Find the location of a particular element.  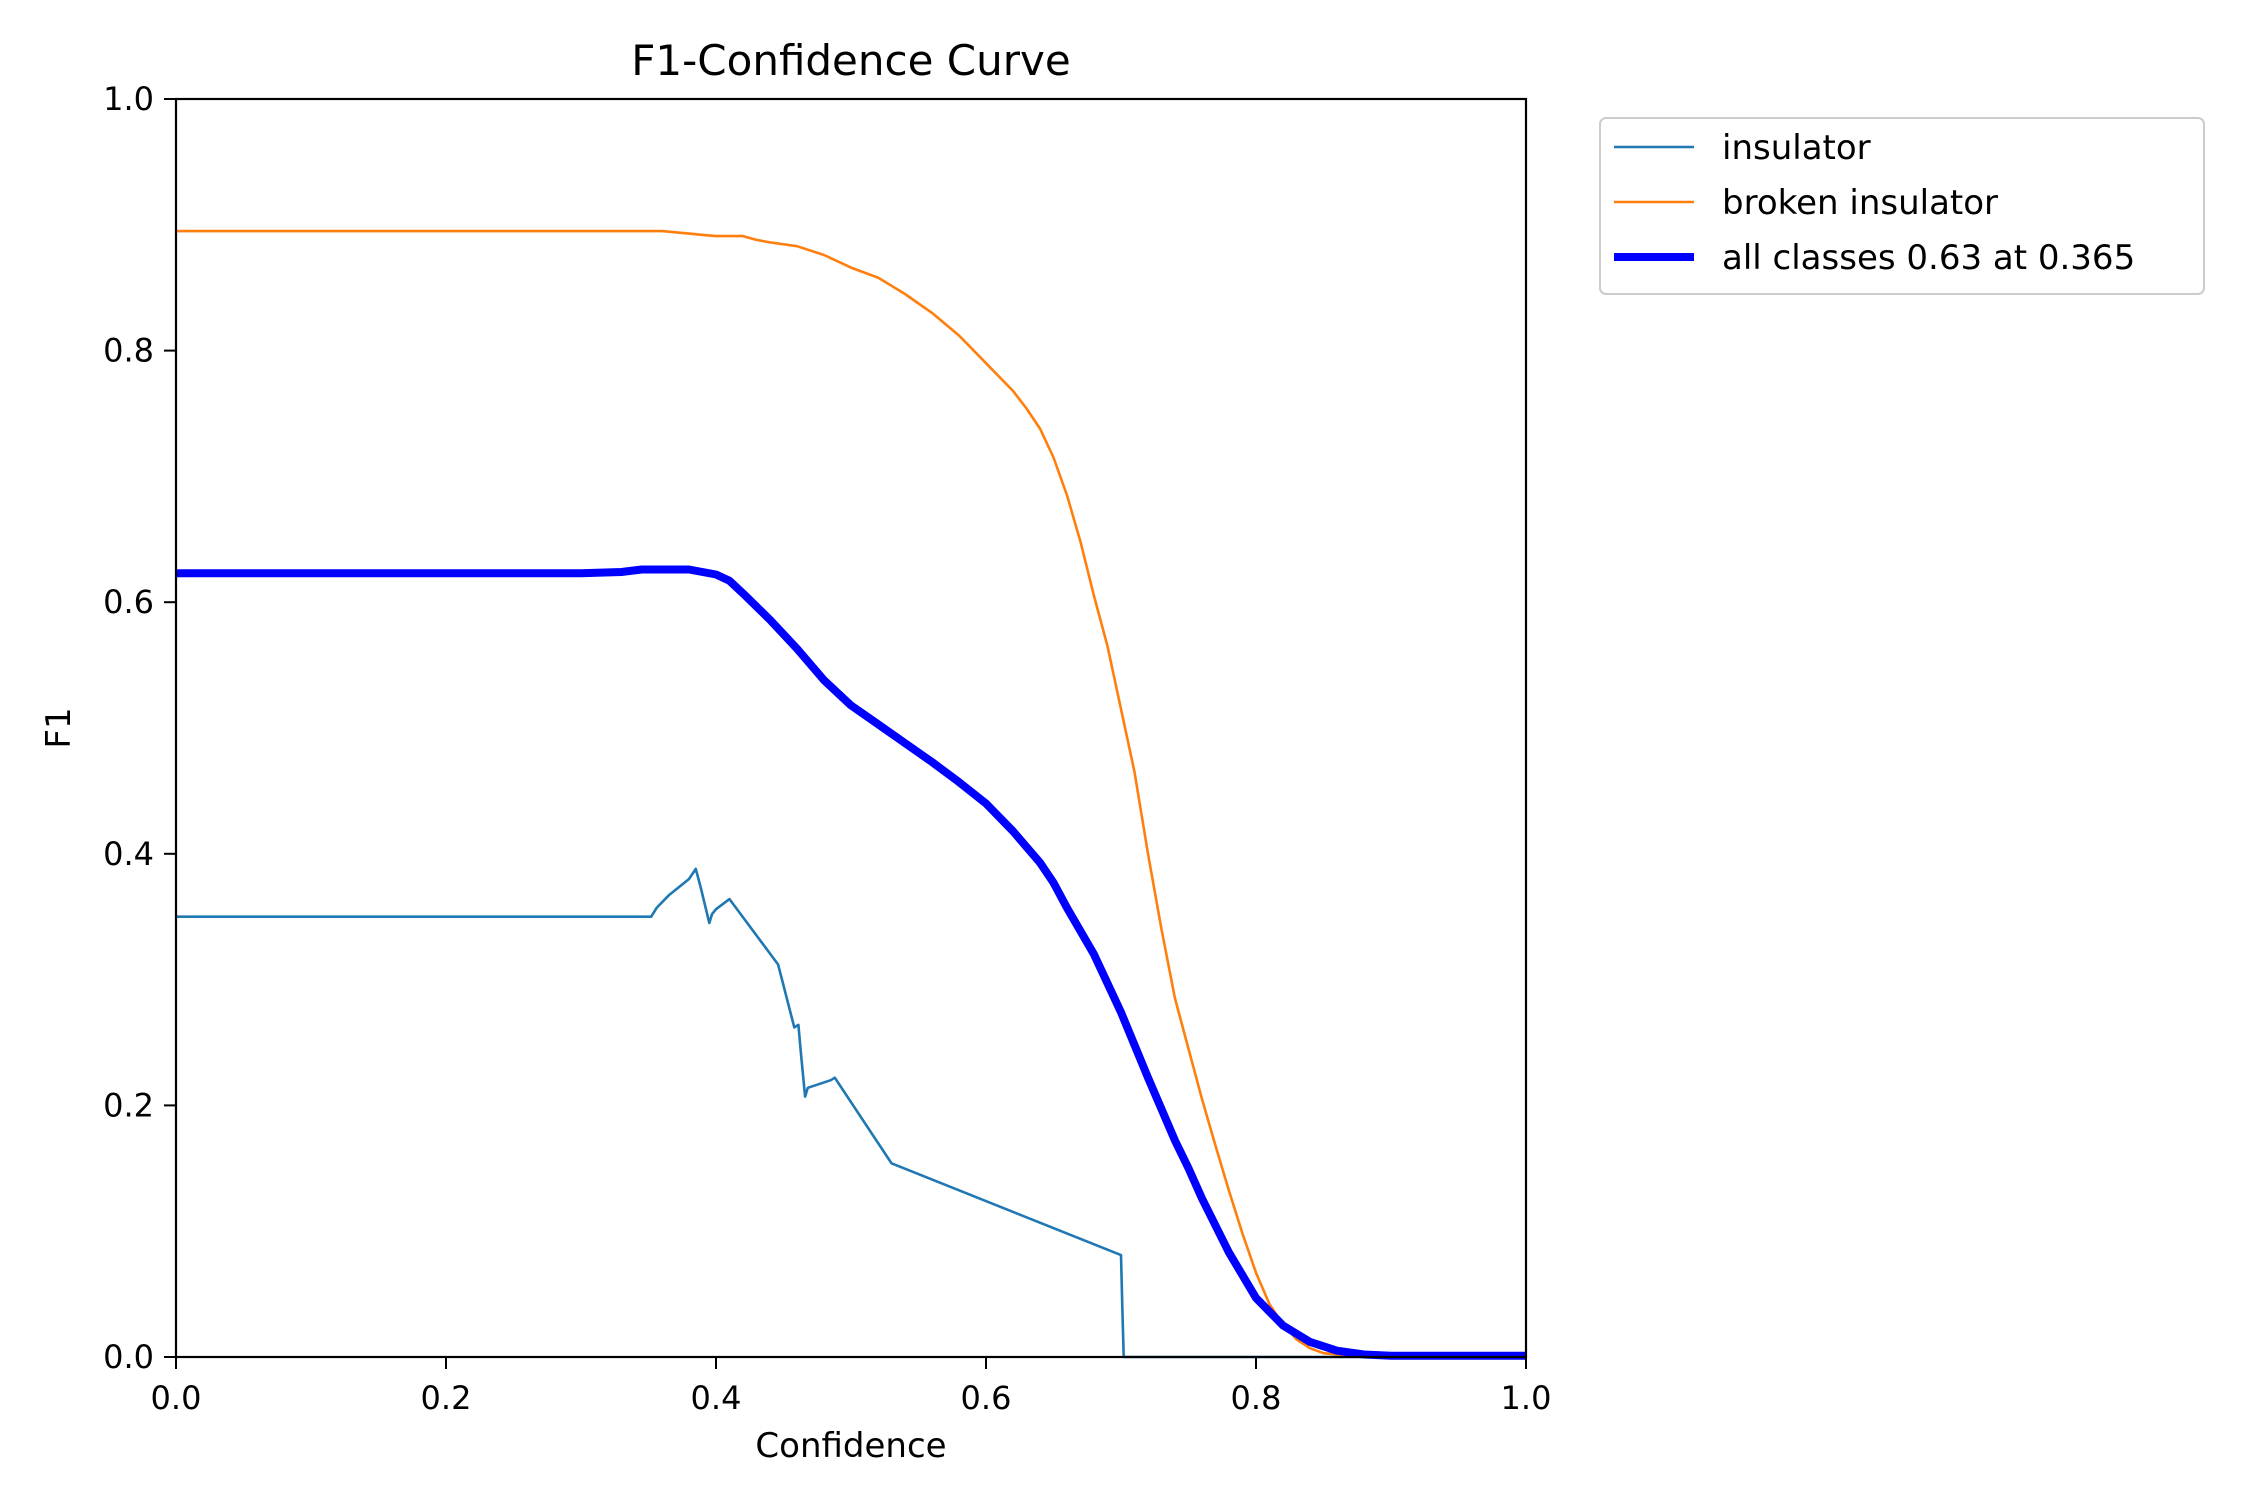

chart-title: F1-Confidence Curve is located at coordinates (850, 60).